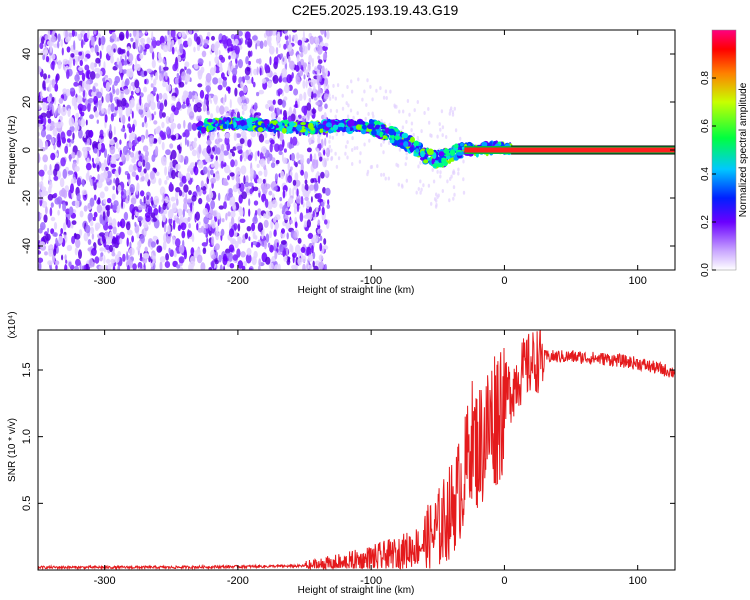 The height and width of the screenshot is (600, 750). Describe the element at coordinates (356, 590) in the screenshot. I see `bottom-x-axis-label: Height of straight line (km)` at that location.